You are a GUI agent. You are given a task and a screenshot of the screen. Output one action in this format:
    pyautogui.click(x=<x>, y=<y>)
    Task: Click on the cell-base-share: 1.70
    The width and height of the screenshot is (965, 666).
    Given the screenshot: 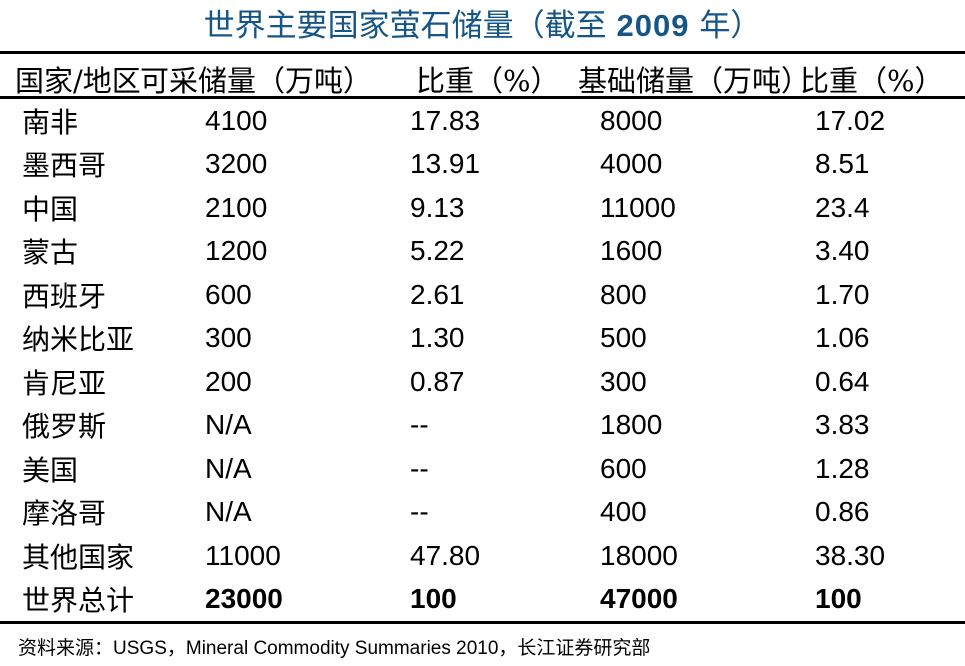 What is the action you would take?
    pyautogui.click(x=842, y=294)
    